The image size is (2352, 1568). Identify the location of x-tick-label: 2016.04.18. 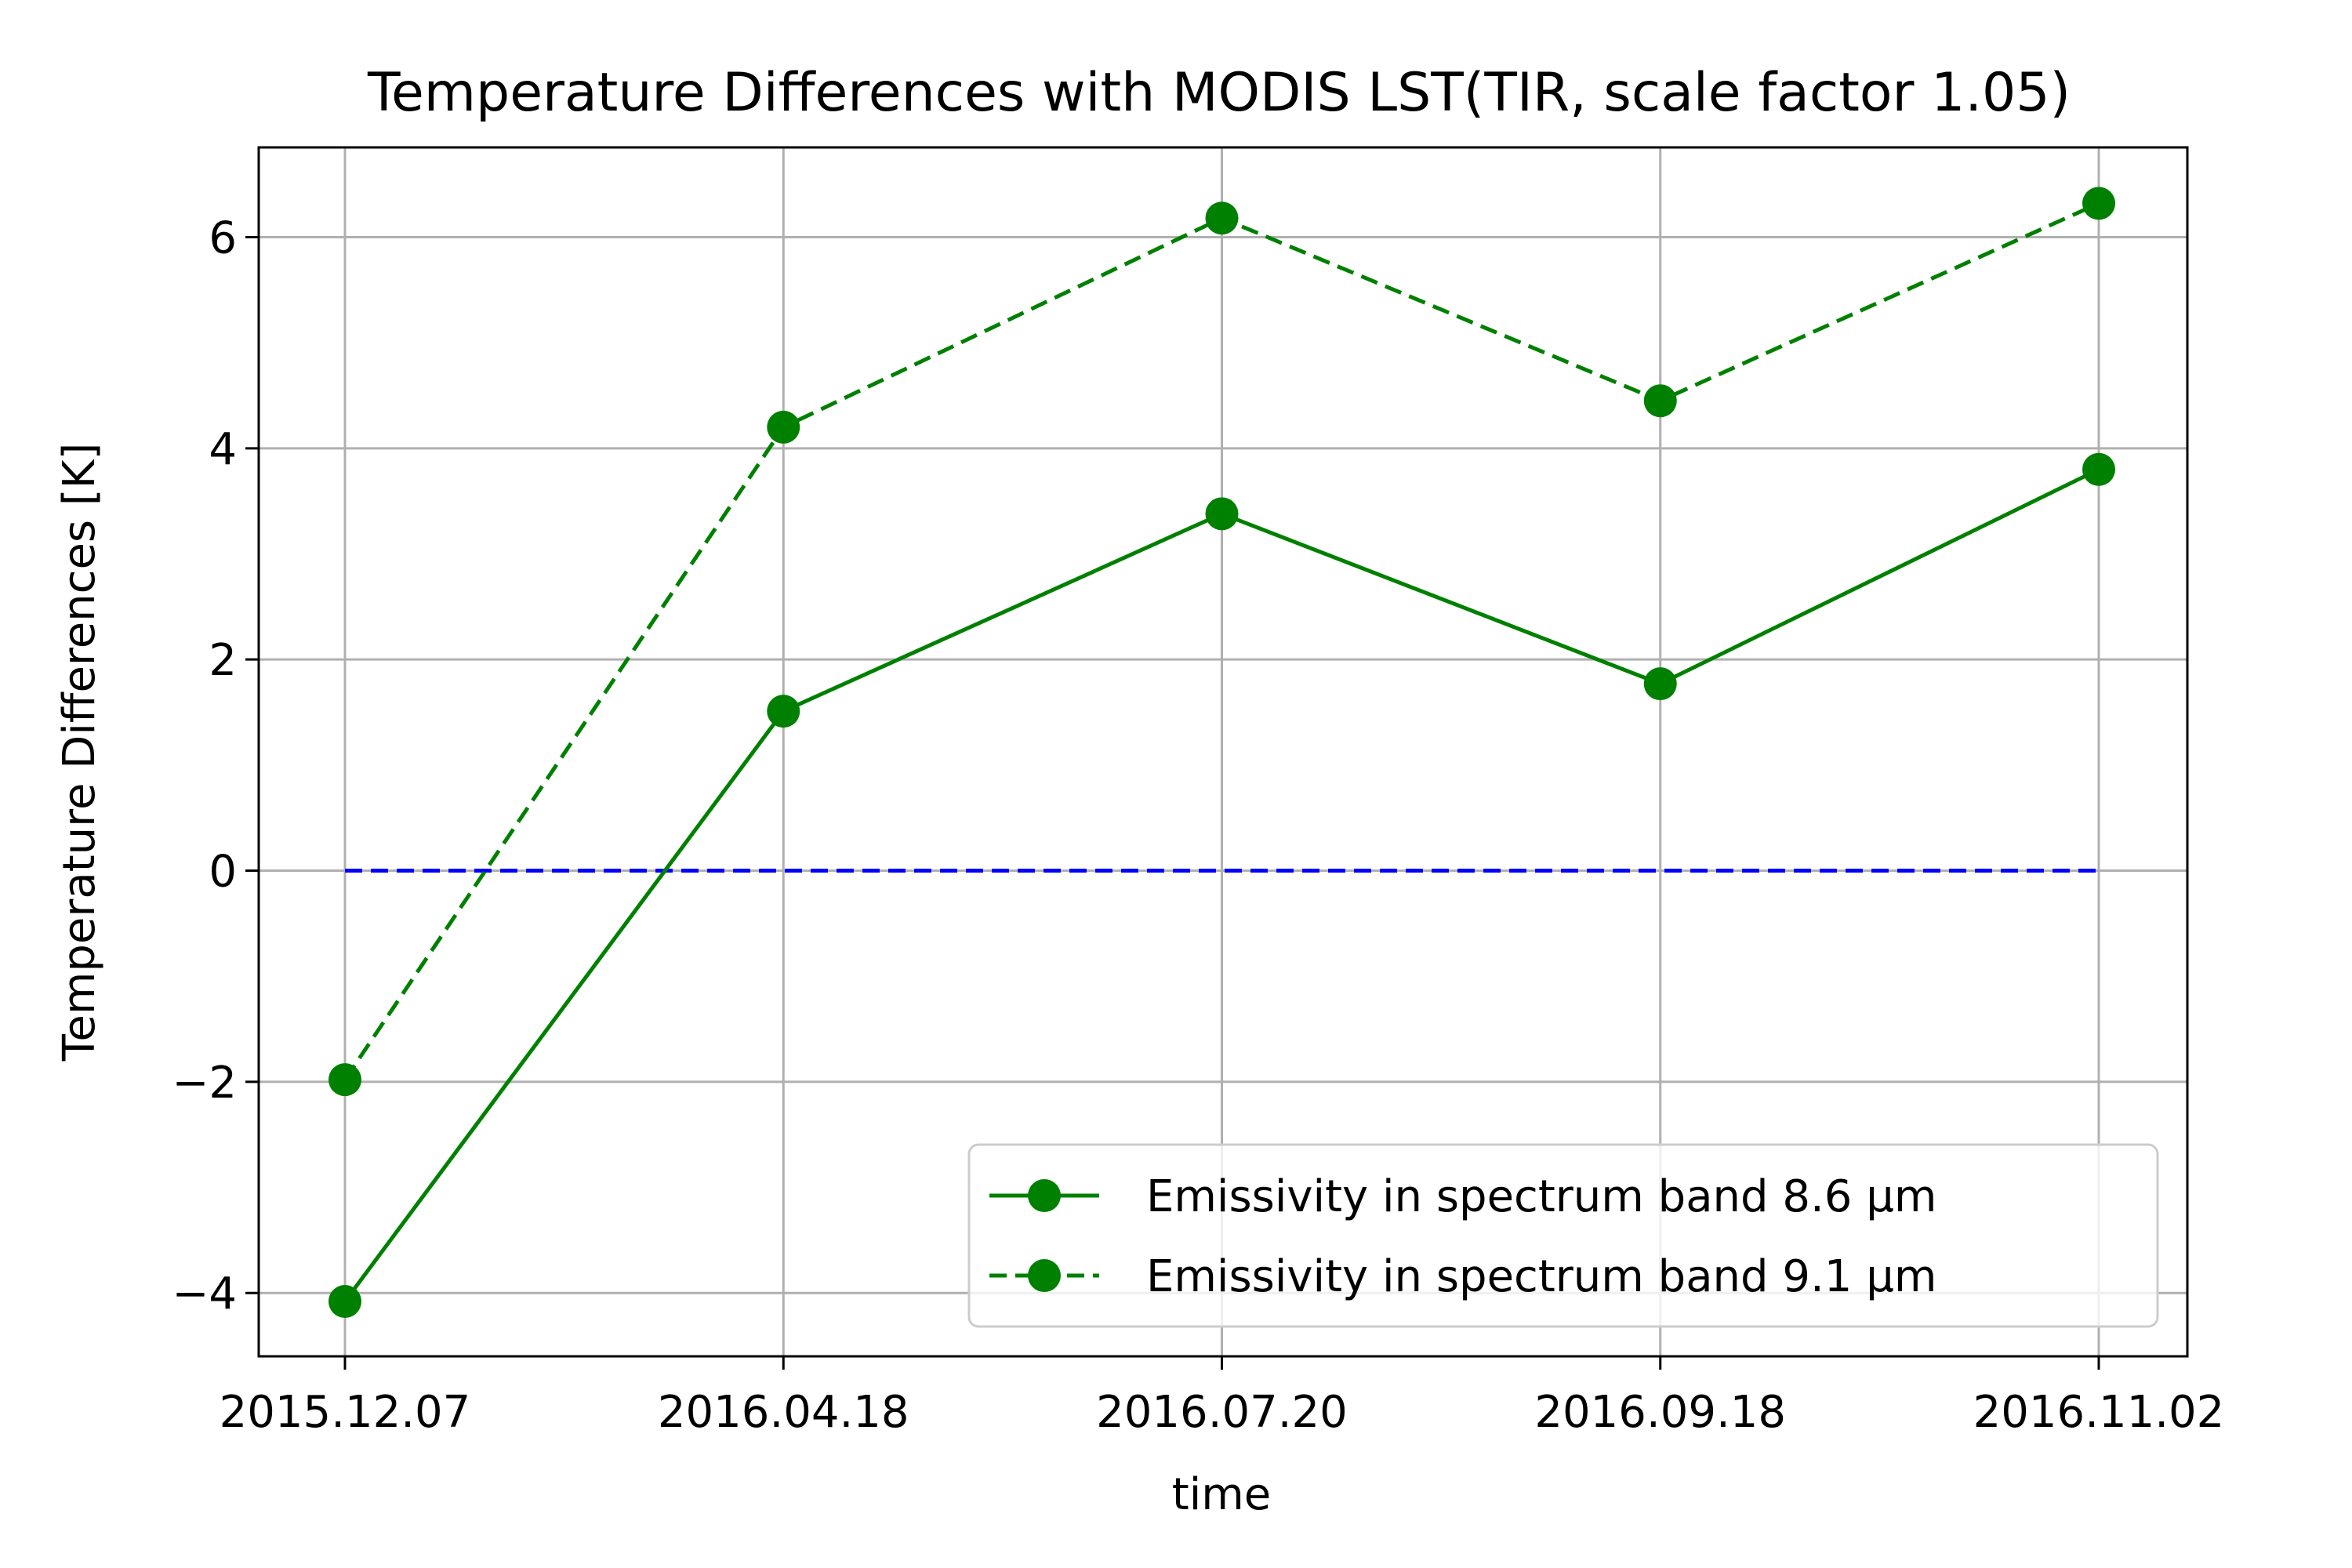
(783, 1412).